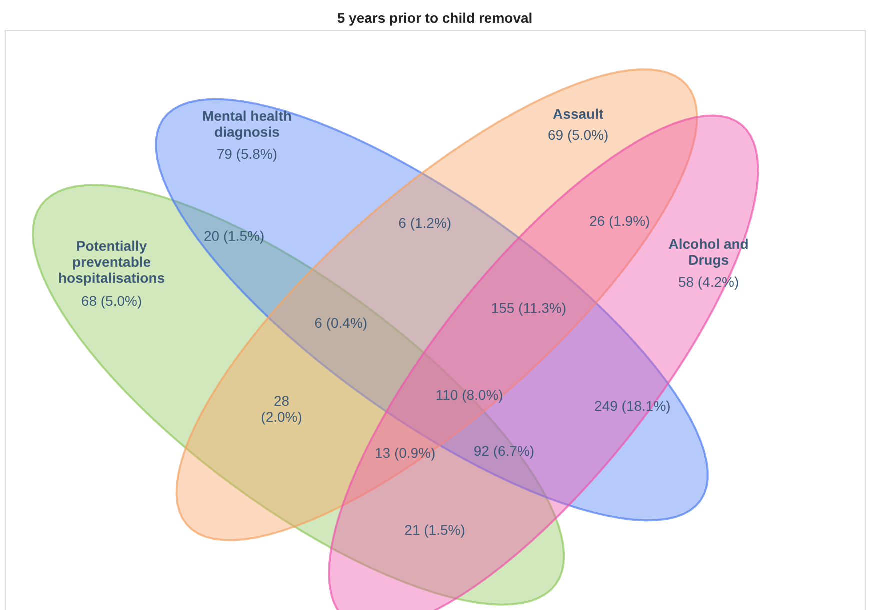  What do you see at coordinates (111, 301) in the screenshot?
I see `data-label: 68 (5.0%)` at bounding box center [111, 301].